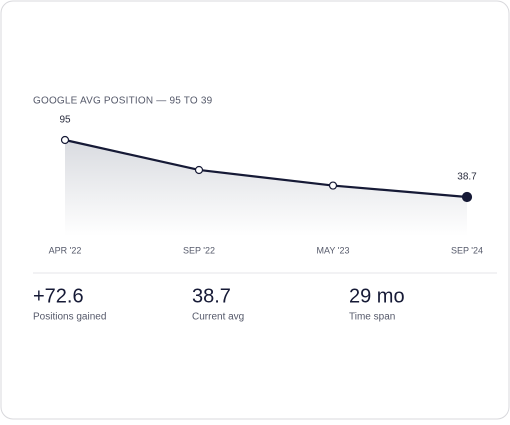 The width and height of the screenshot is (510, 425). I want to click on stat-value: 29 mo, so click(377, 296).